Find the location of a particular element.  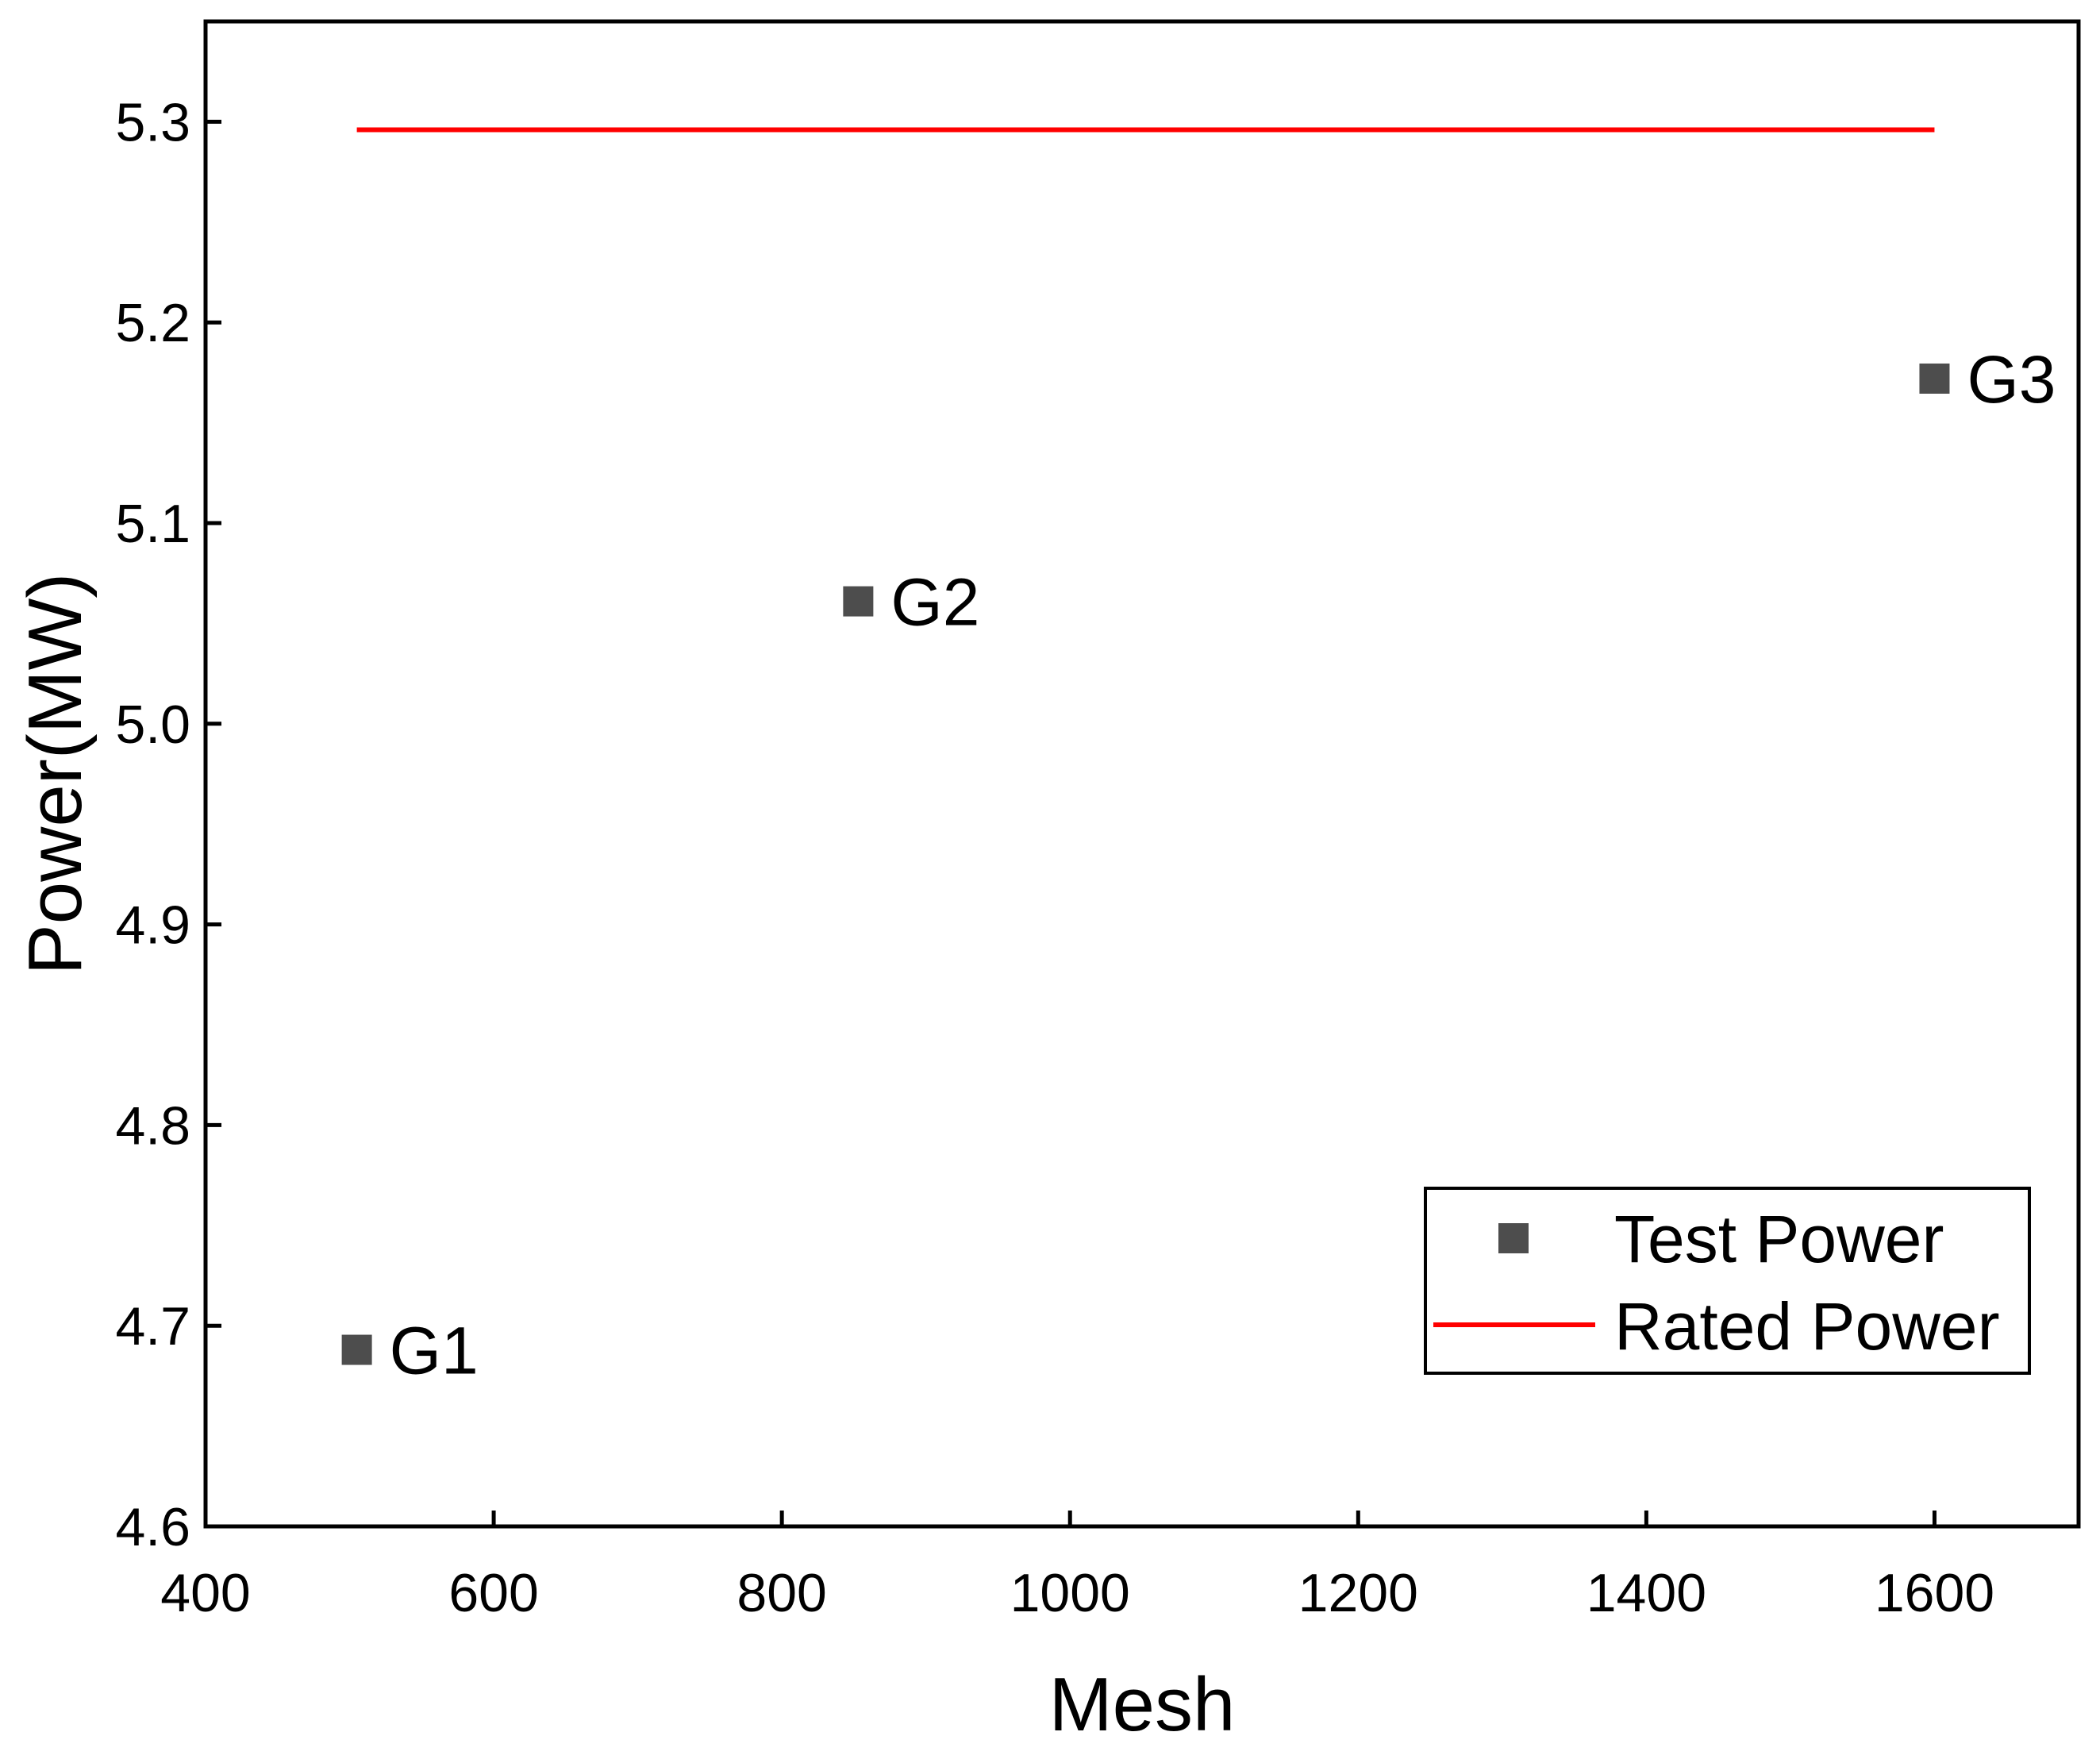

y-tick-label-5.2: 5.2 is located at coordinates (152, 323).